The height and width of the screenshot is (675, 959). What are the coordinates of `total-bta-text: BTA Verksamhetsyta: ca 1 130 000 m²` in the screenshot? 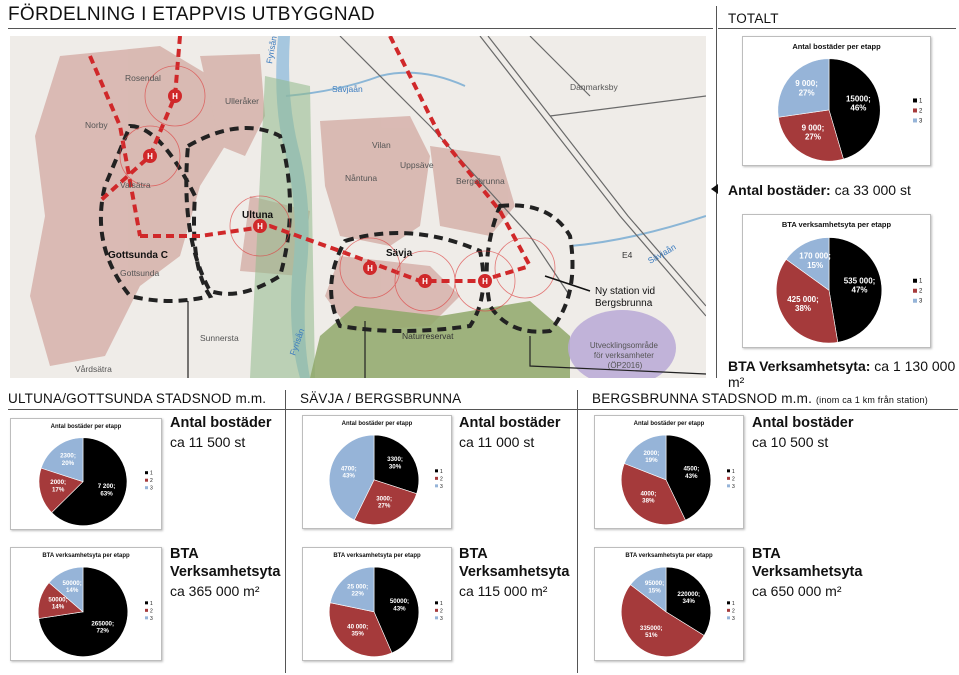 It's located at (843, 374).